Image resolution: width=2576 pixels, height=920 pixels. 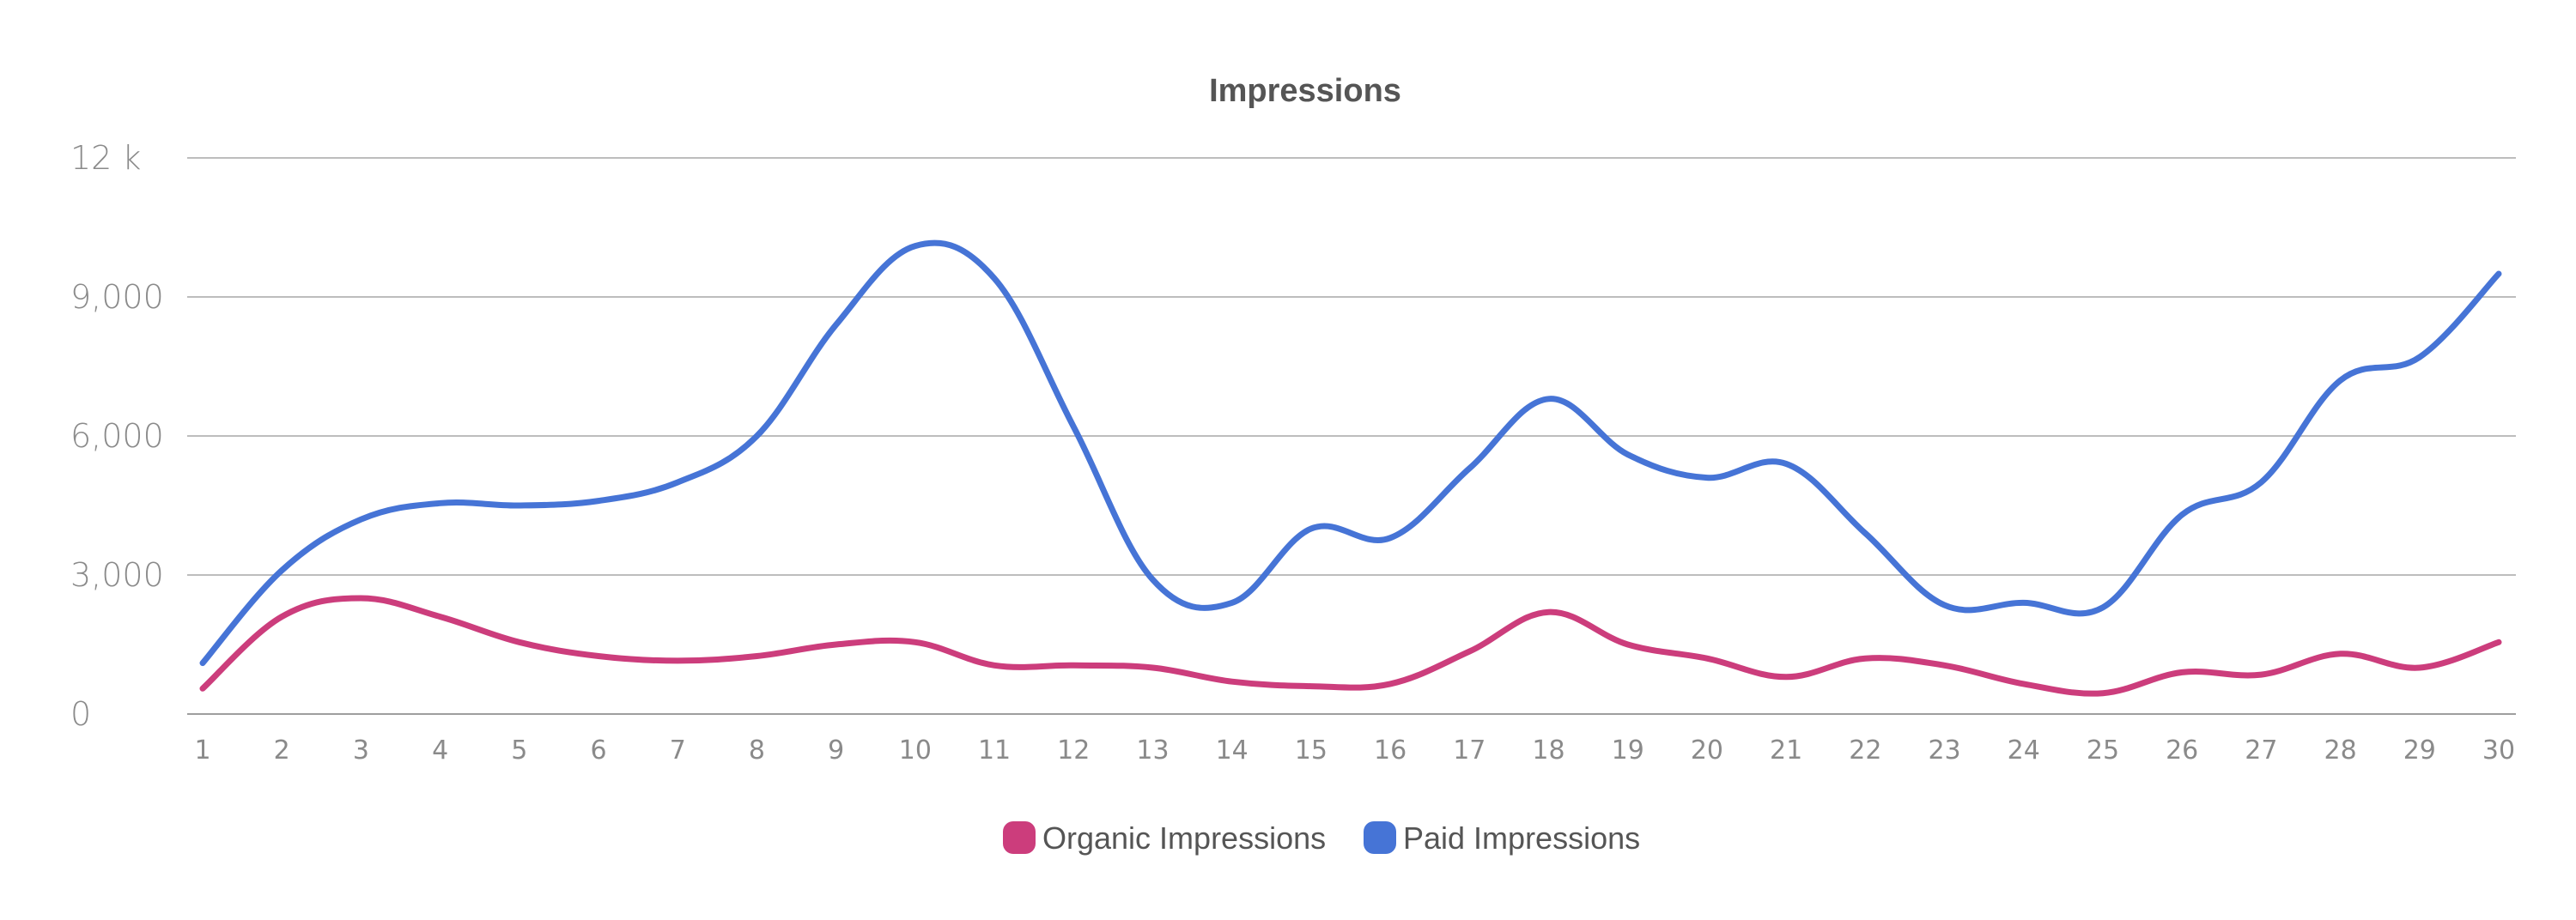 I want to click on x-tick-label: 7, so click(x=678, y=750).